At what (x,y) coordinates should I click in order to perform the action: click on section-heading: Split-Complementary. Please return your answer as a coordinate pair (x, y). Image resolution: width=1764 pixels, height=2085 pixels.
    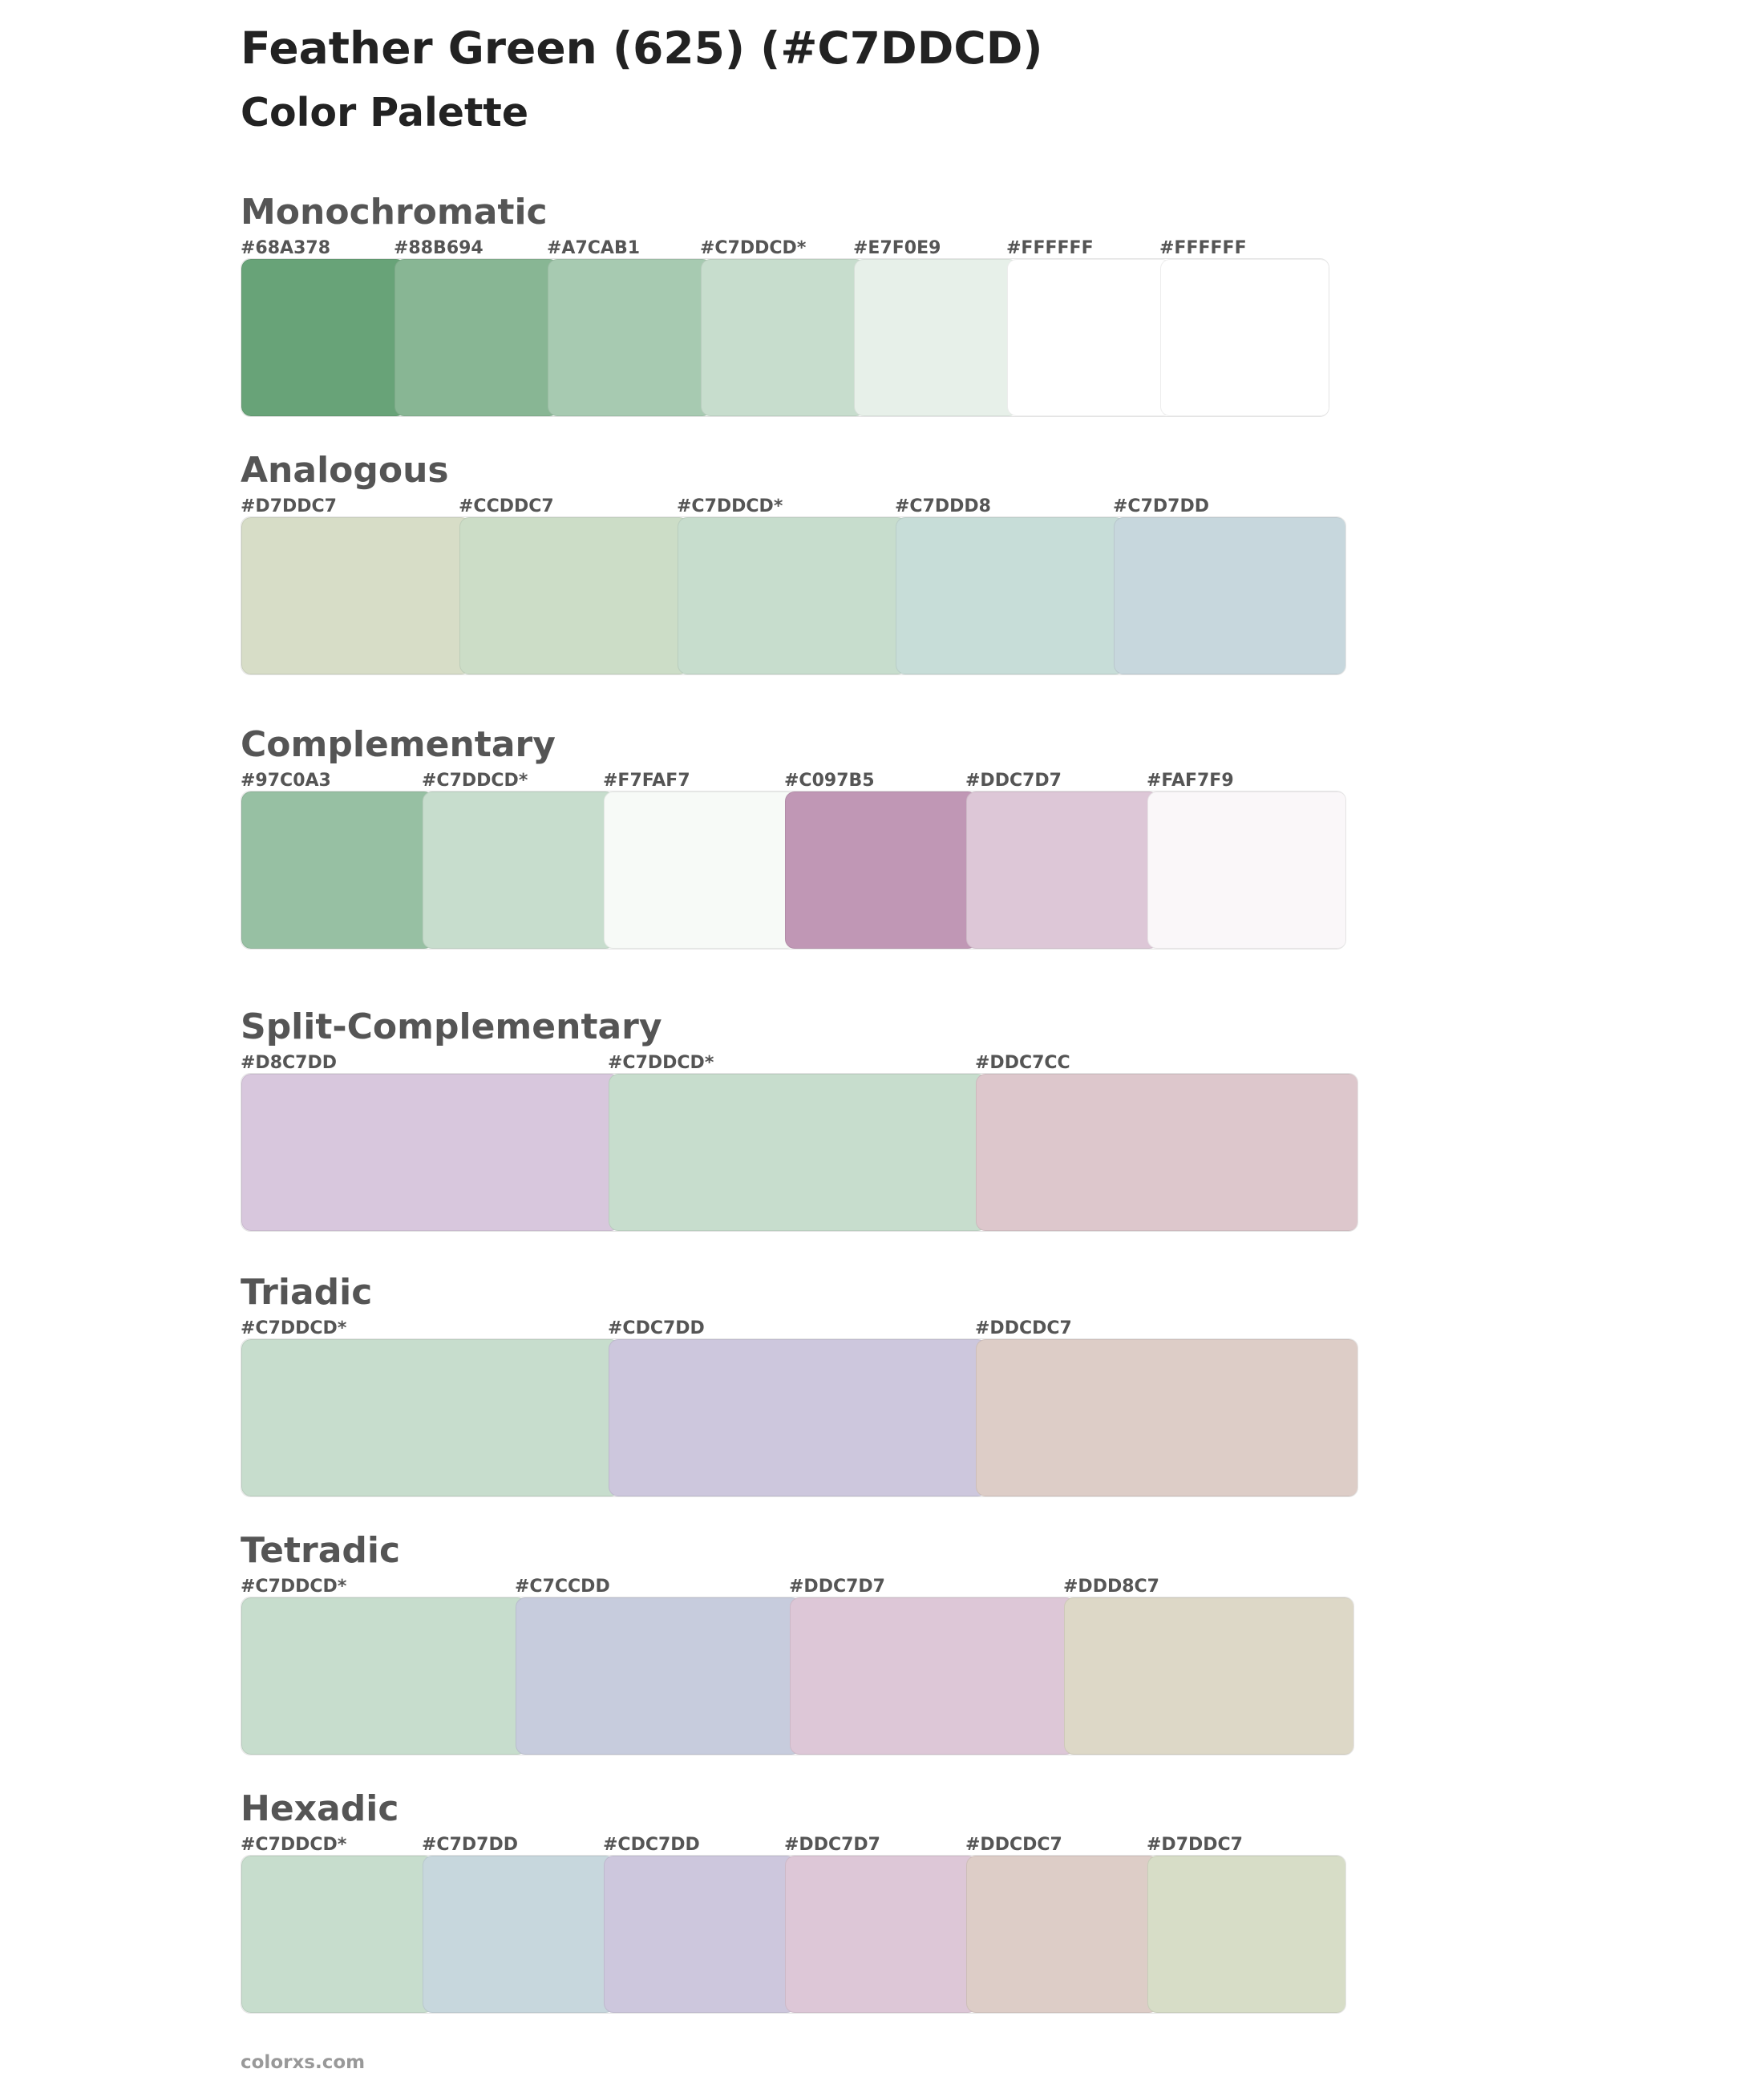
    Looking at the image, I should click on (451, 1026).